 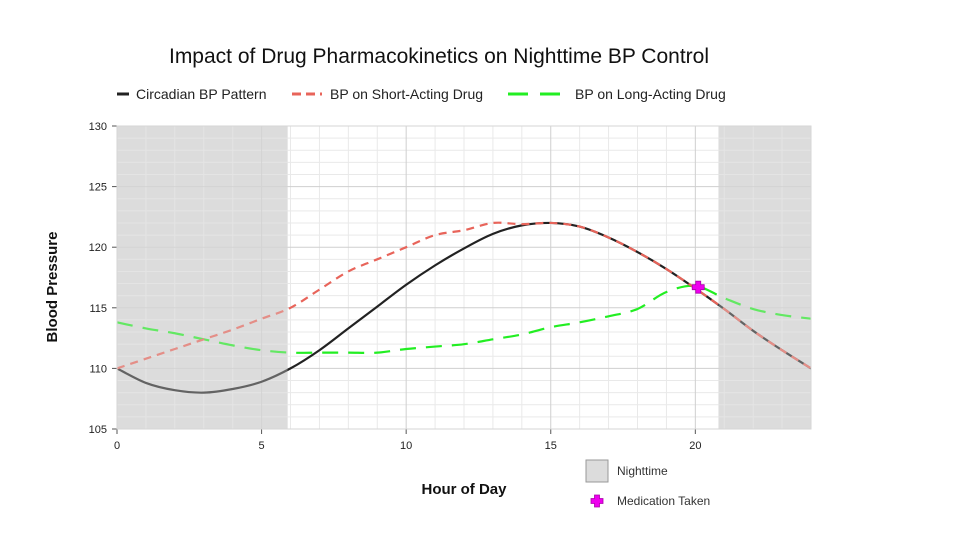 What do you see at coordinates (201, 94) in the screenshot?
I see `legend-label-0: Circadian BP Pattern` at bounding box center [201, 94].